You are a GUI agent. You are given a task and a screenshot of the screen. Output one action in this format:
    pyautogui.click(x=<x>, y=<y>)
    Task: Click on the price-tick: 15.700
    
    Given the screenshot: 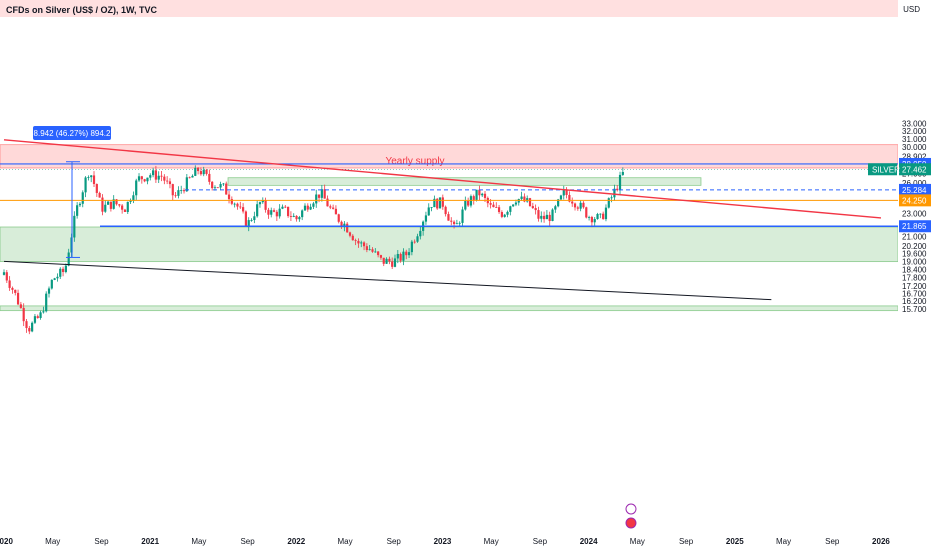 What is the action you would take?
    pyautogui.click(x=914, y=309)
    